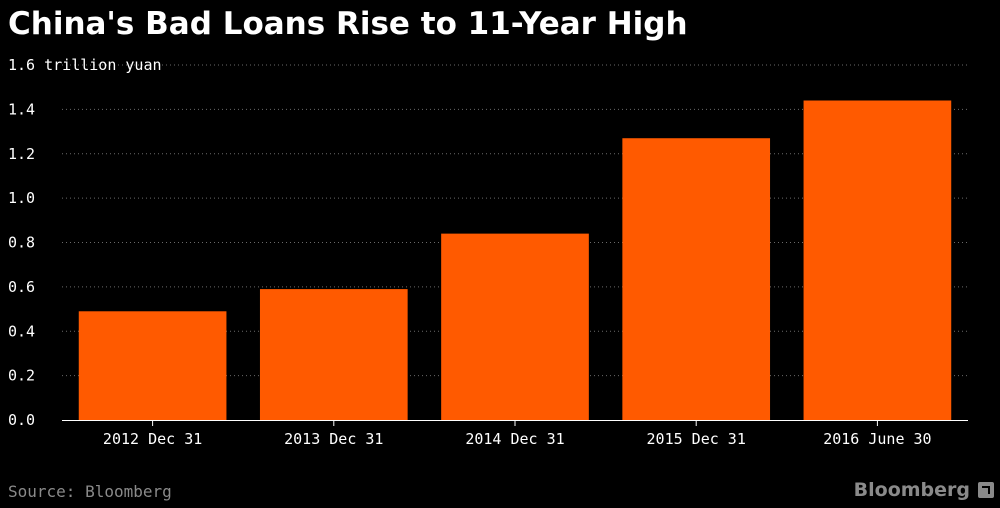 The width and height of the screenshot is (1000, 508). Describe the element at coordinates (90, 491) in the screenshot. I see `source-note: Source: Bloomberg` at that location.